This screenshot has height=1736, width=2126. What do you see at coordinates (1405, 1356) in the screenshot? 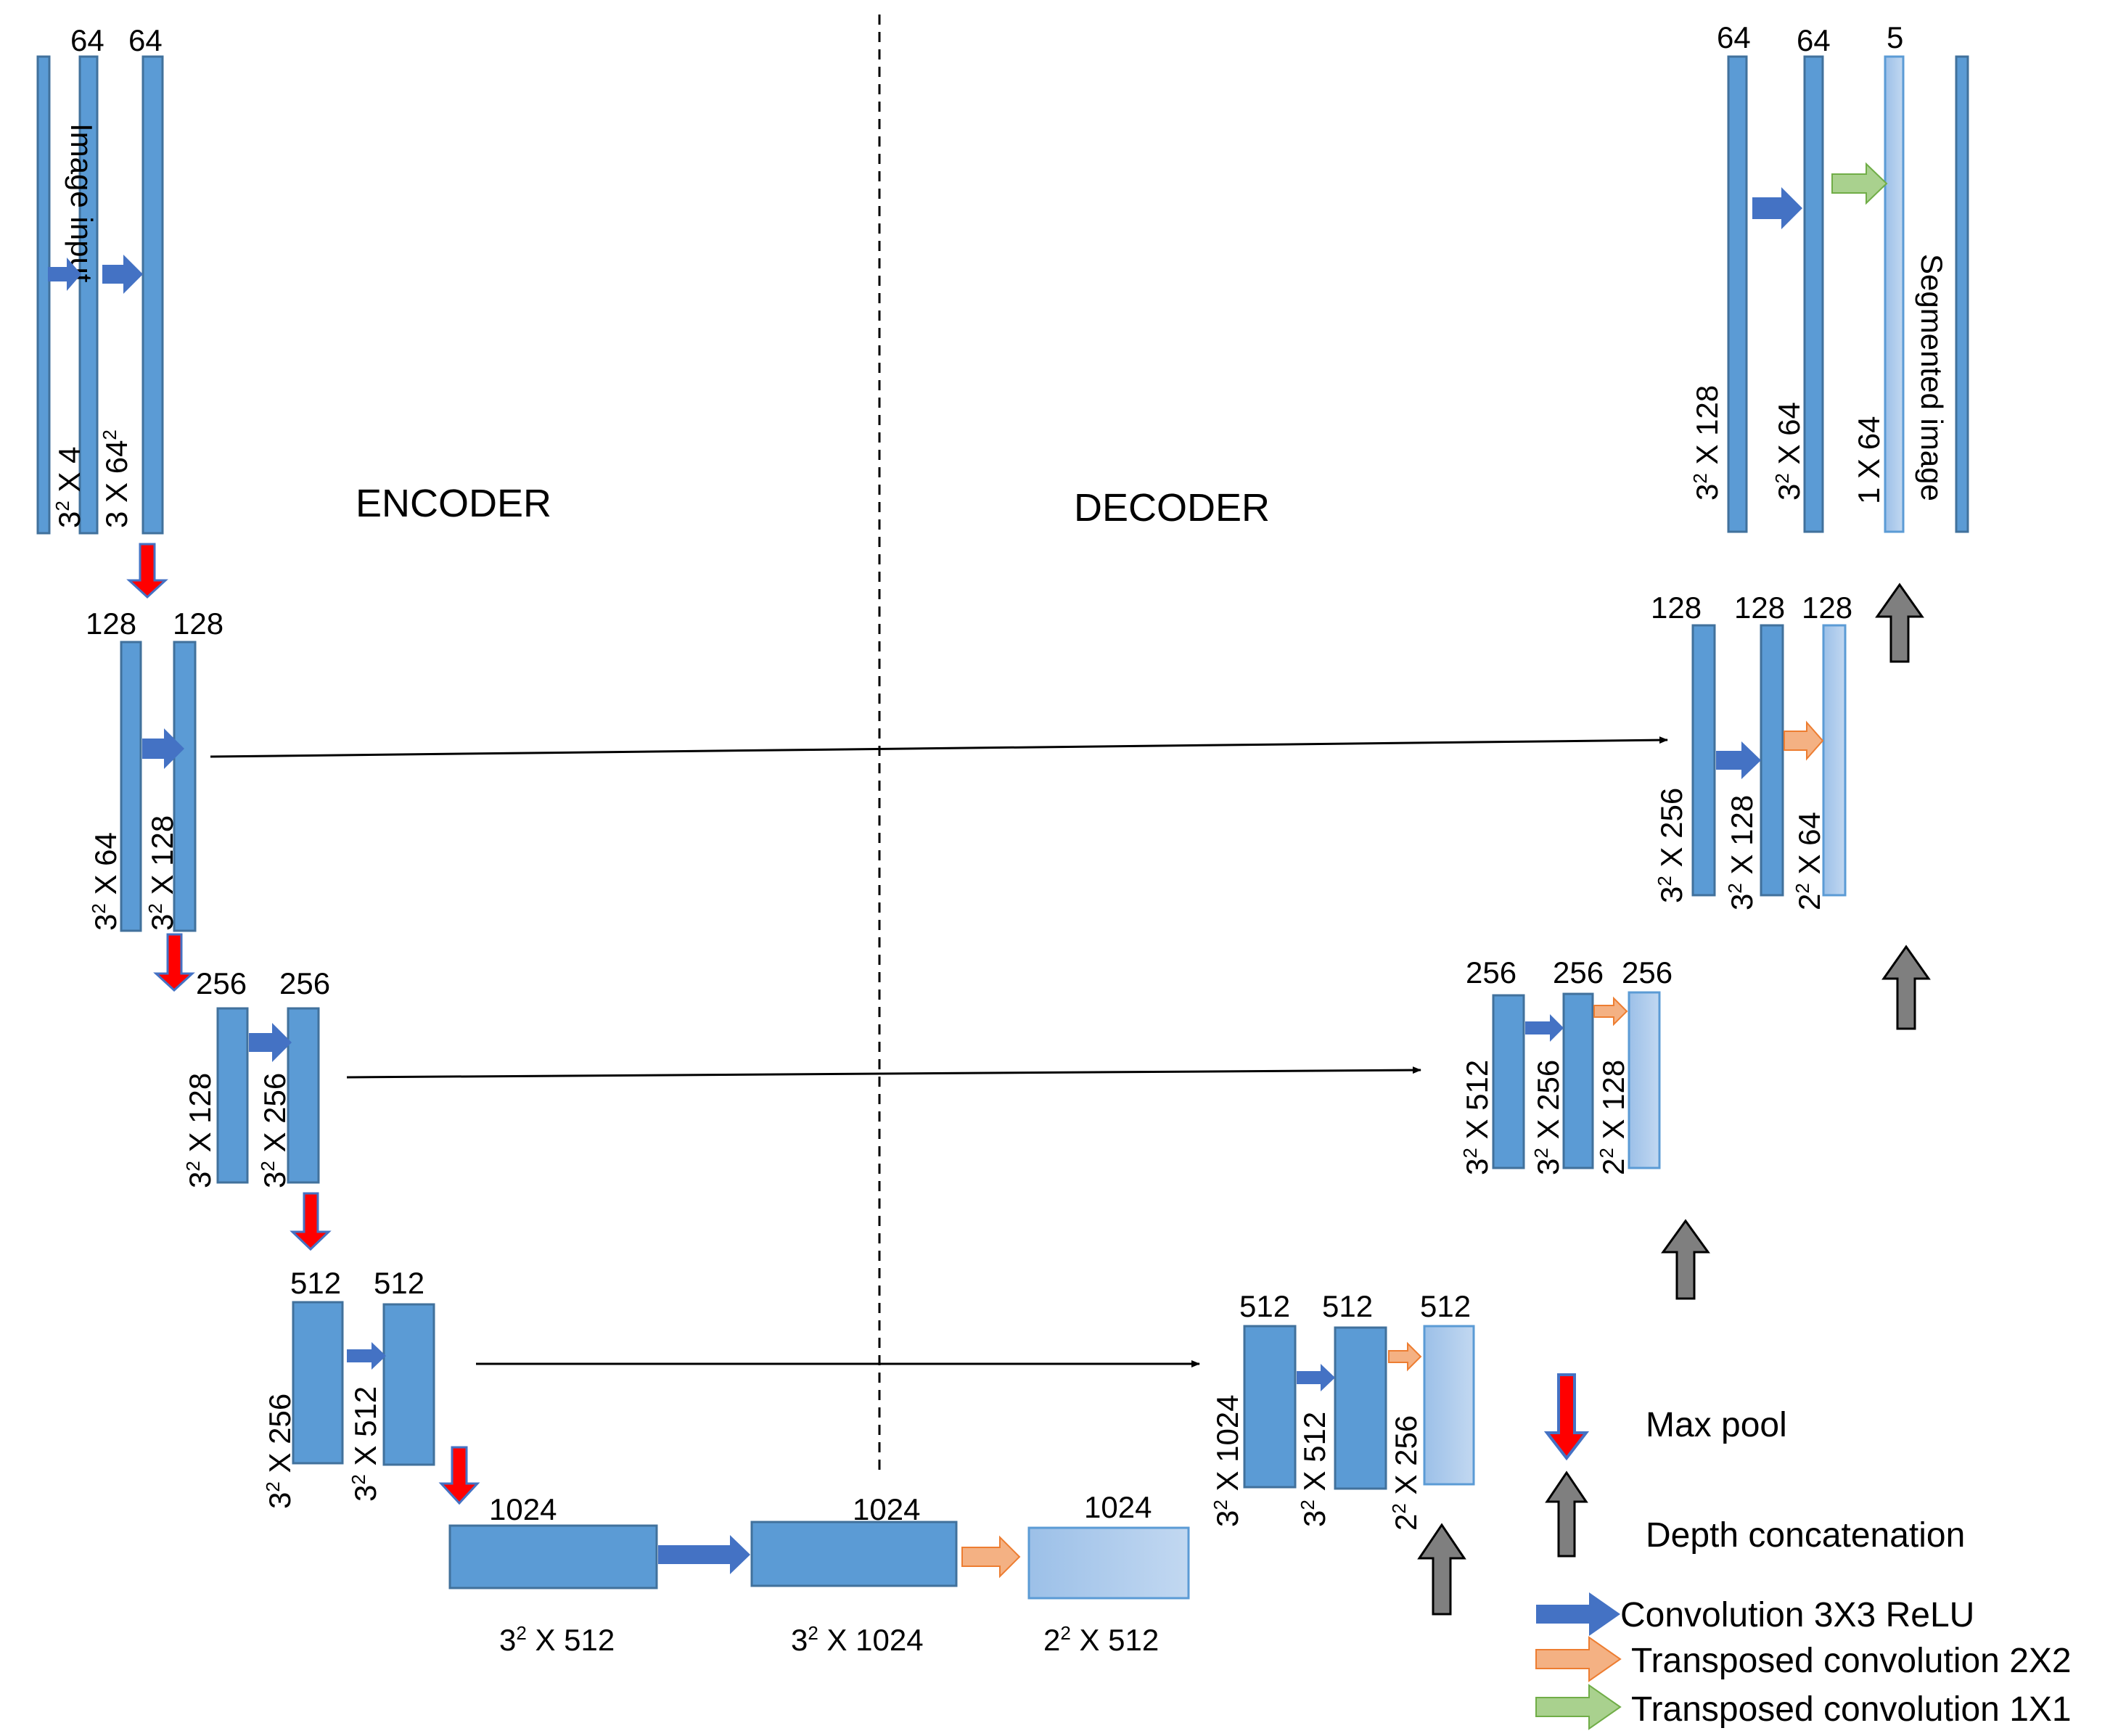
I see `decoder-l4-tconv-arrow` at bounding box center [1405, 1356].